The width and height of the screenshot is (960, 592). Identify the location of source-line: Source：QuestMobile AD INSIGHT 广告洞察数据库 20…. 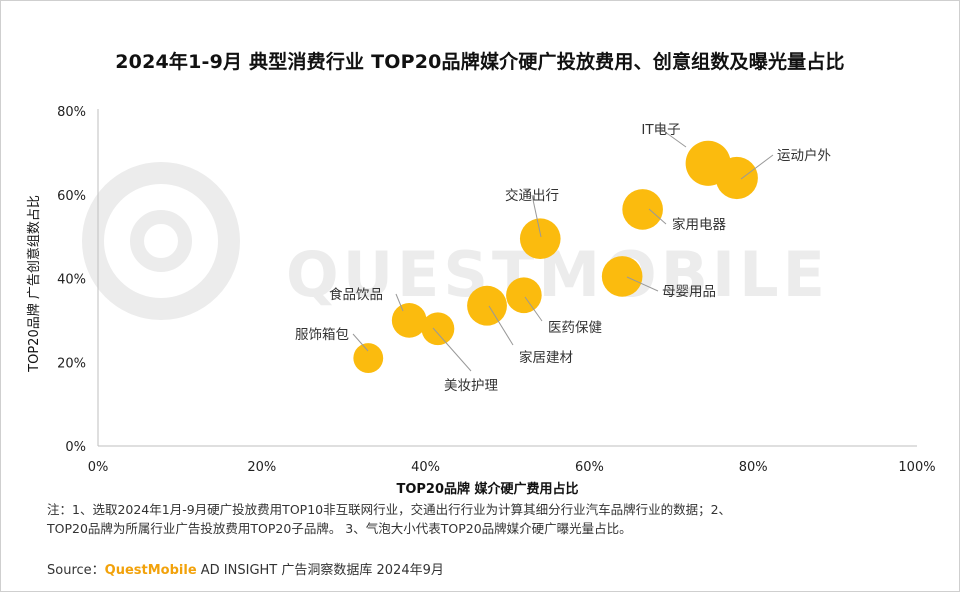
(245, 568).